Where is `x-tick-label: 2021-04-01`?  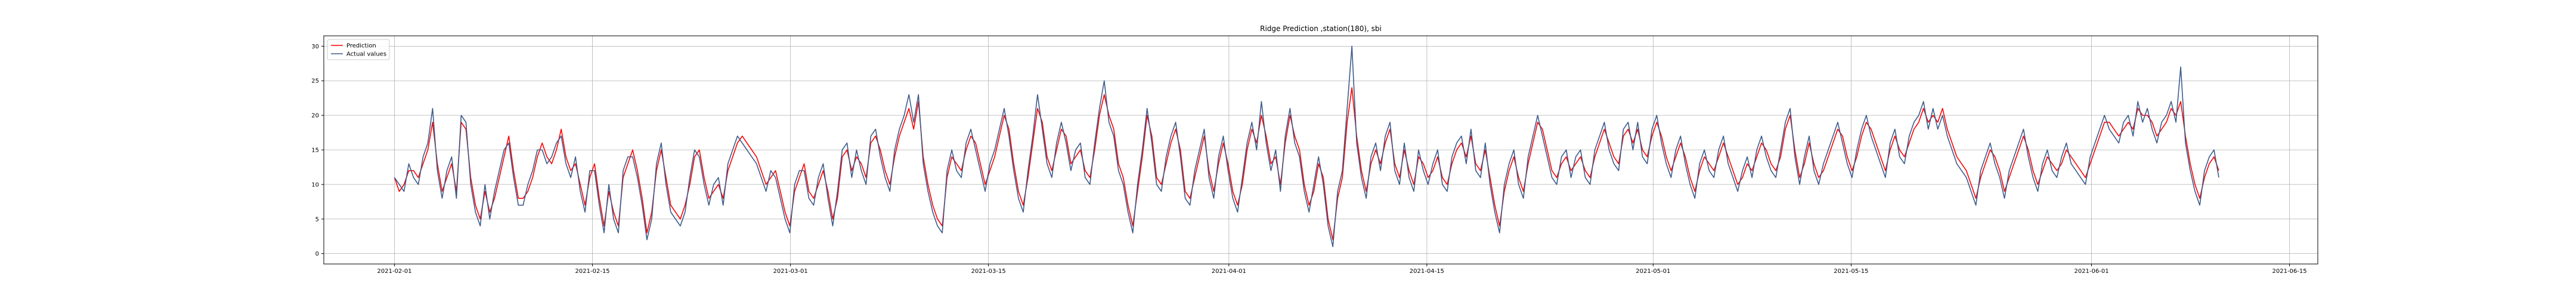
x-tick-label: 2021-04-01 is located at coordinates (1229, 271).